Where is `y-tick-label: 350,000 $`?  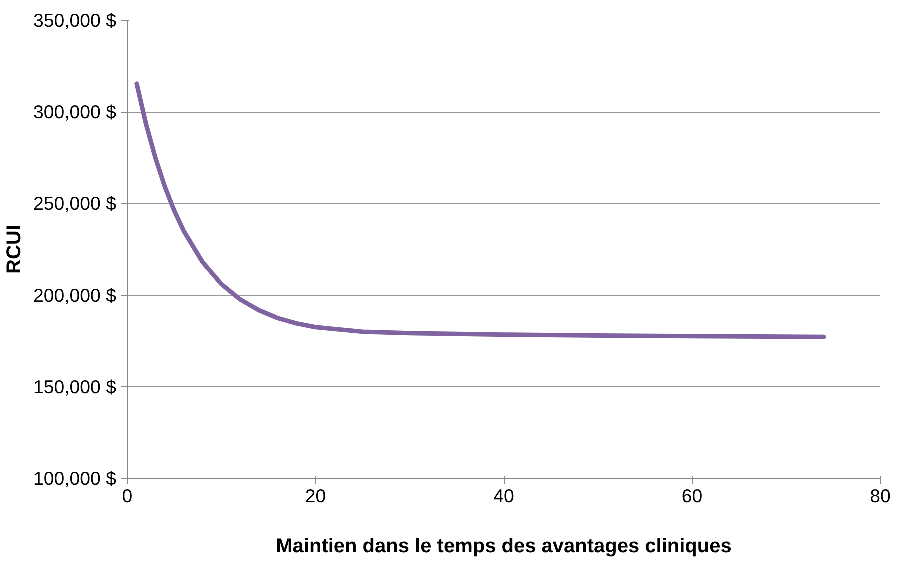 y-tick-label: 350,000 $ is located at coordinates (76, 20).